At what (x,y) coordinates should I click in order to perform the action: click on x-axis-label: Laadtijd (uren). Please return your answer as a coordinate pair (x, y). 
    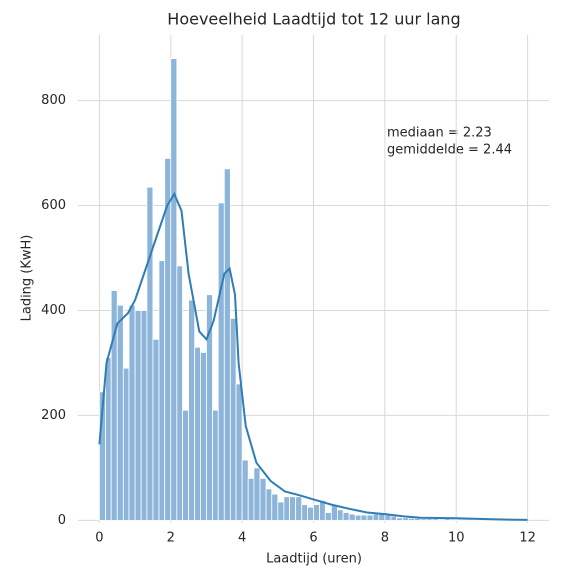
    Looking at the image, I should click on (314, 559).